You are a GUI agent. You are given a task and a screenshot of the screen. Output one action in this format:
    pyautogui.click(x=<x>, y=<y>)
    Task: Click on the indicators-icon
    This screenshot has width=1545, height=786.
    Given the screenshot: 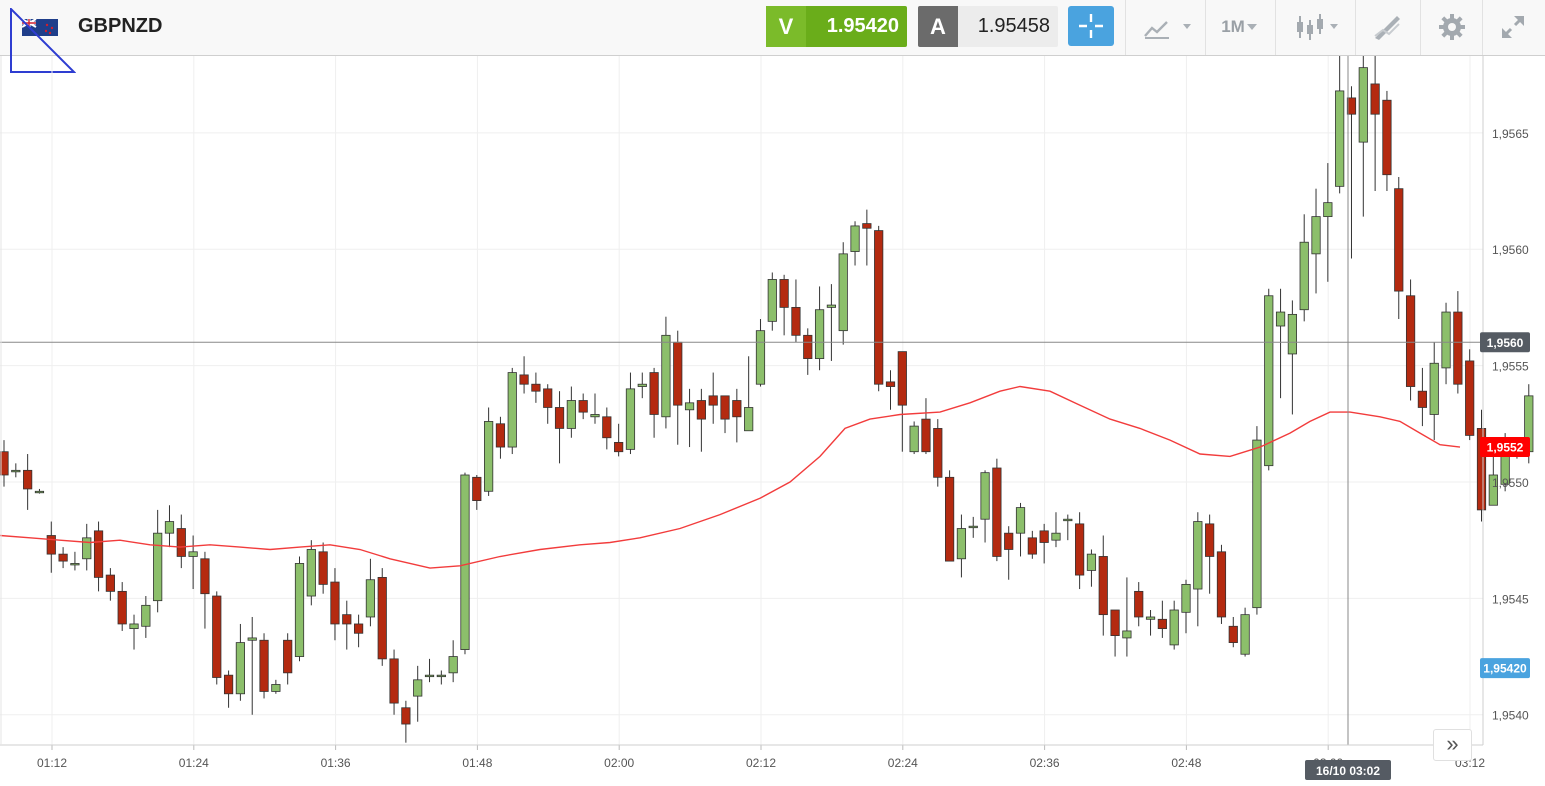 What is the action you would take?
    pyautogui.click(x=1167, y=30)
    